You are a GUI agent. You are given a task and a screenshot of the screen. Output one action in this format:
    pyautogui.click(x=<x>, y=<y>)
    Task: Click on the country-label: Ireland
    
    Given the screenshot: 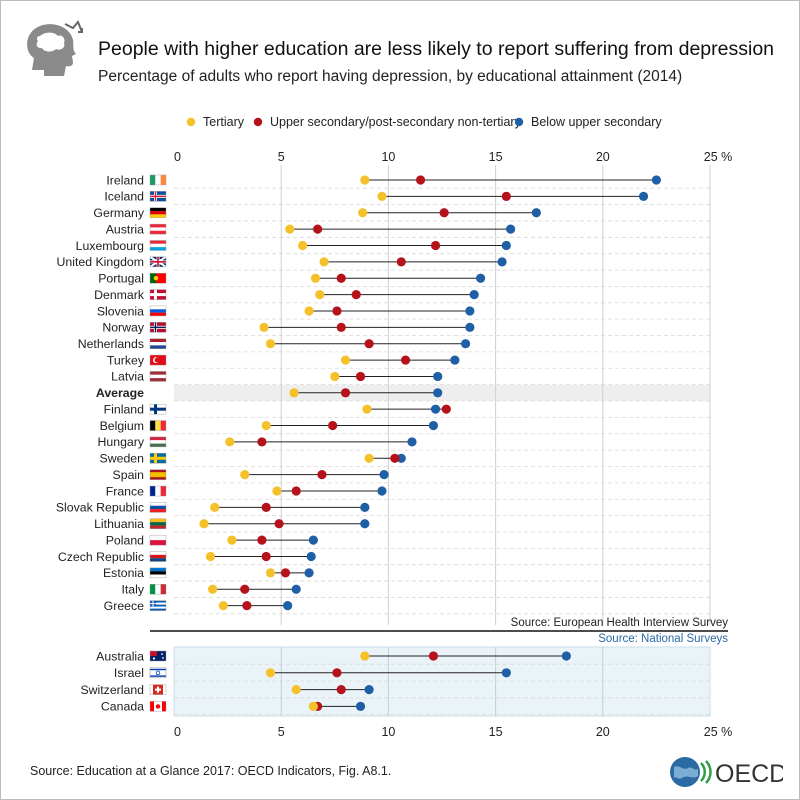 What is the action you would take?
    pyautogui.click(x=125, y=180)
    